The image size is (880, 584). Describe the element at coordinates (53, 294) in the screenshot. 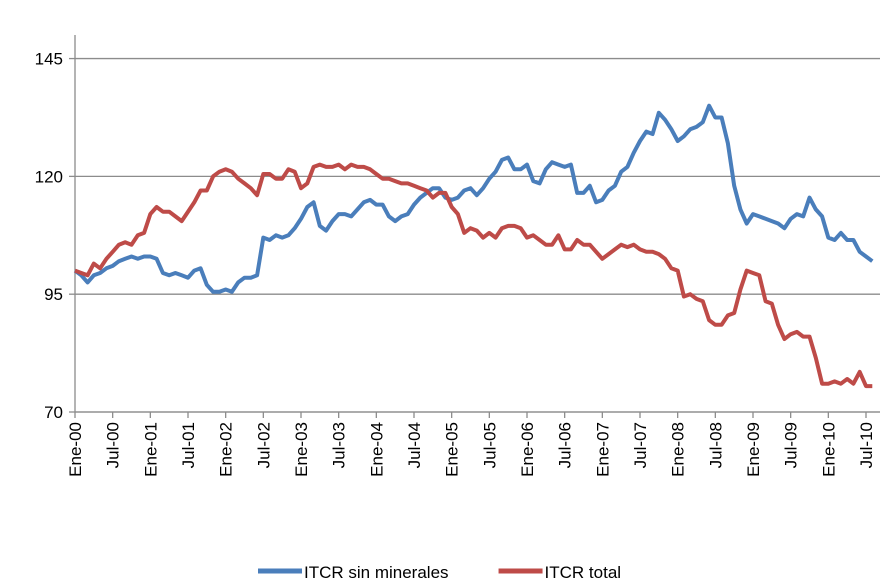

I see `y-tick-label: 95` at that location.